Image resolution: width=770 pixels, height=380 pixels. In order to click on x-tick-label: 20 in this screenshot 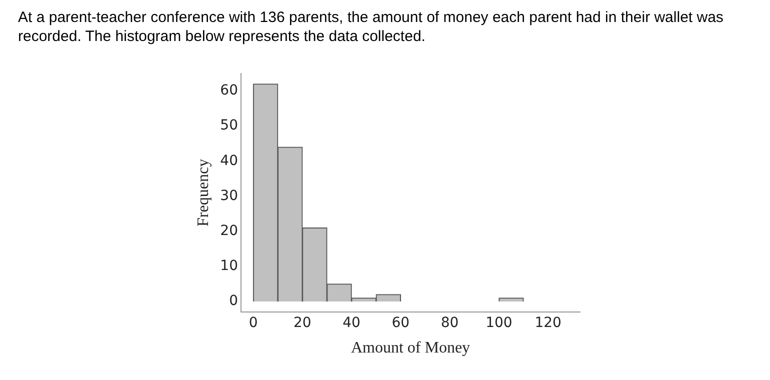, I will do `click(303, 323)`.